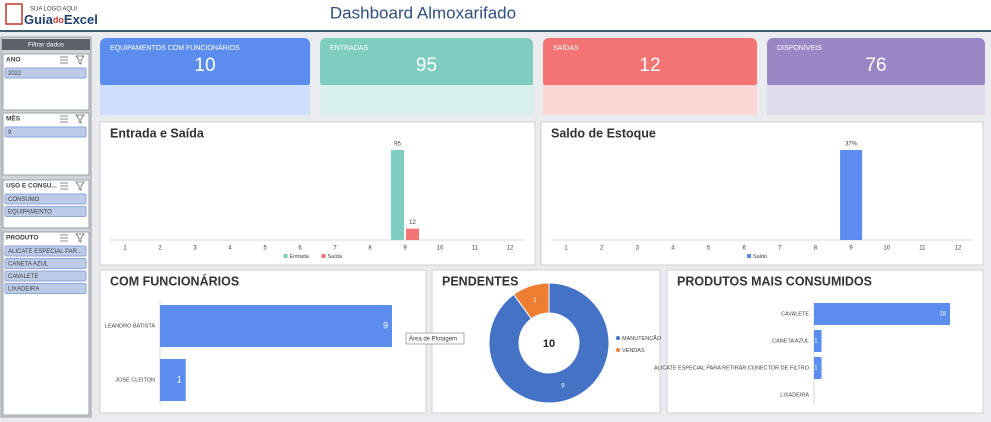  Describe the element at coordinates (633, 351) in the screenshot. I see `legend-label: VENDAS` at that location.